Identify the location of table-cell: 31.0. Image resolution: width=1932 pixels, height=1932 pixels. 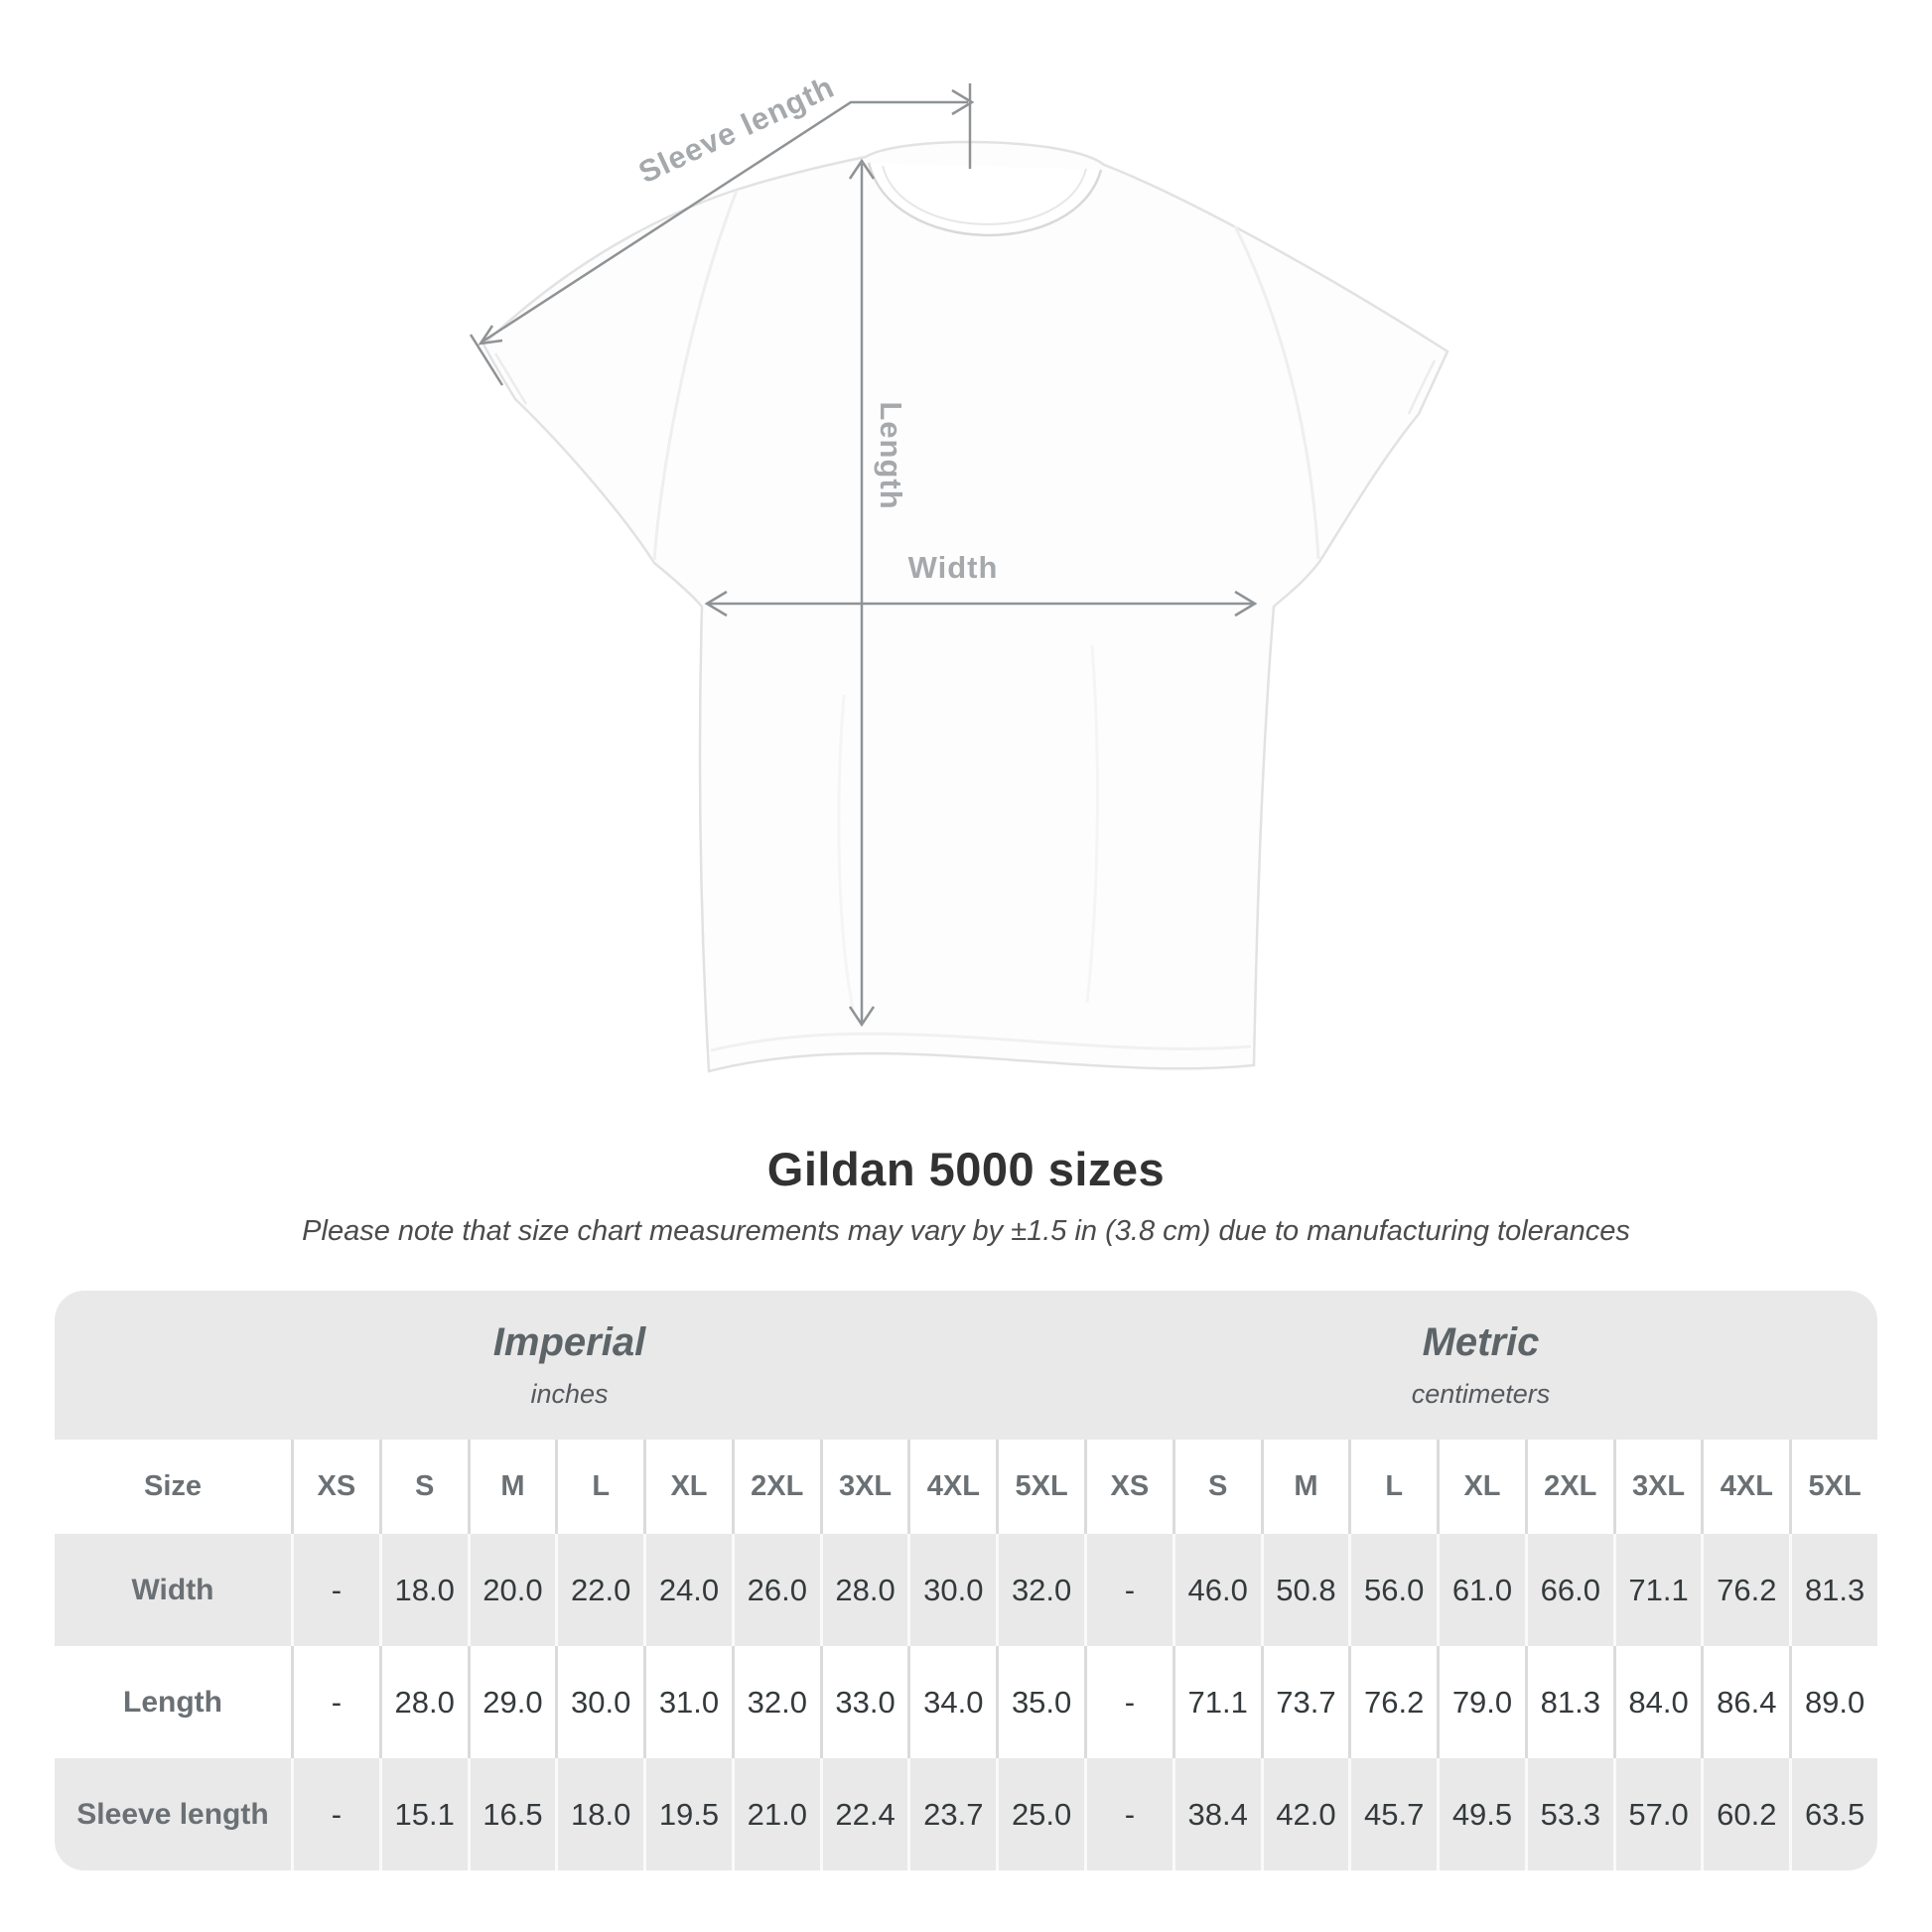
(687, 1702).